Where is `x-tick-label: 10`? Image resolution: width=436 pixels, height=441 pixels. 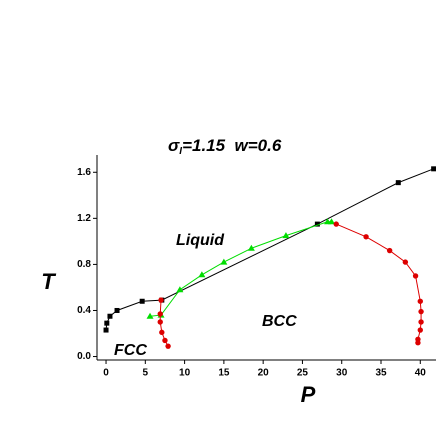 x-tick-label: 10 is located at coordinates (185, 373).